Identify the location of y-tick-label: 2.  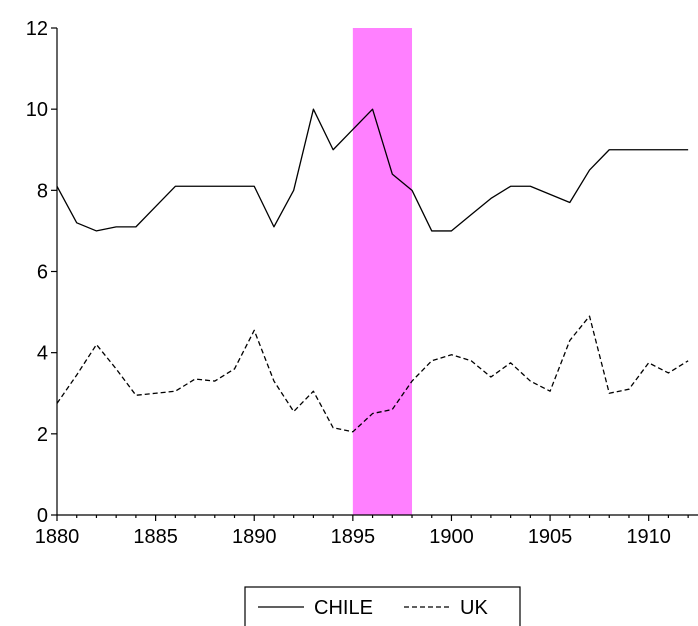
(42, 435).